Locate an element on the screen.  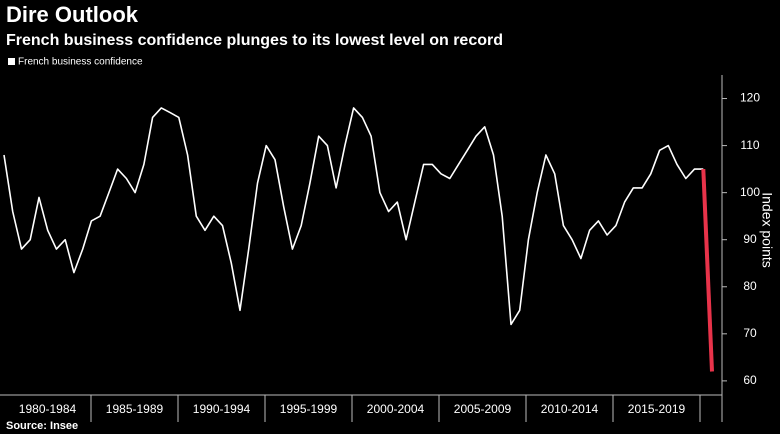
highlight-segment is located at coordinates (707, 270).